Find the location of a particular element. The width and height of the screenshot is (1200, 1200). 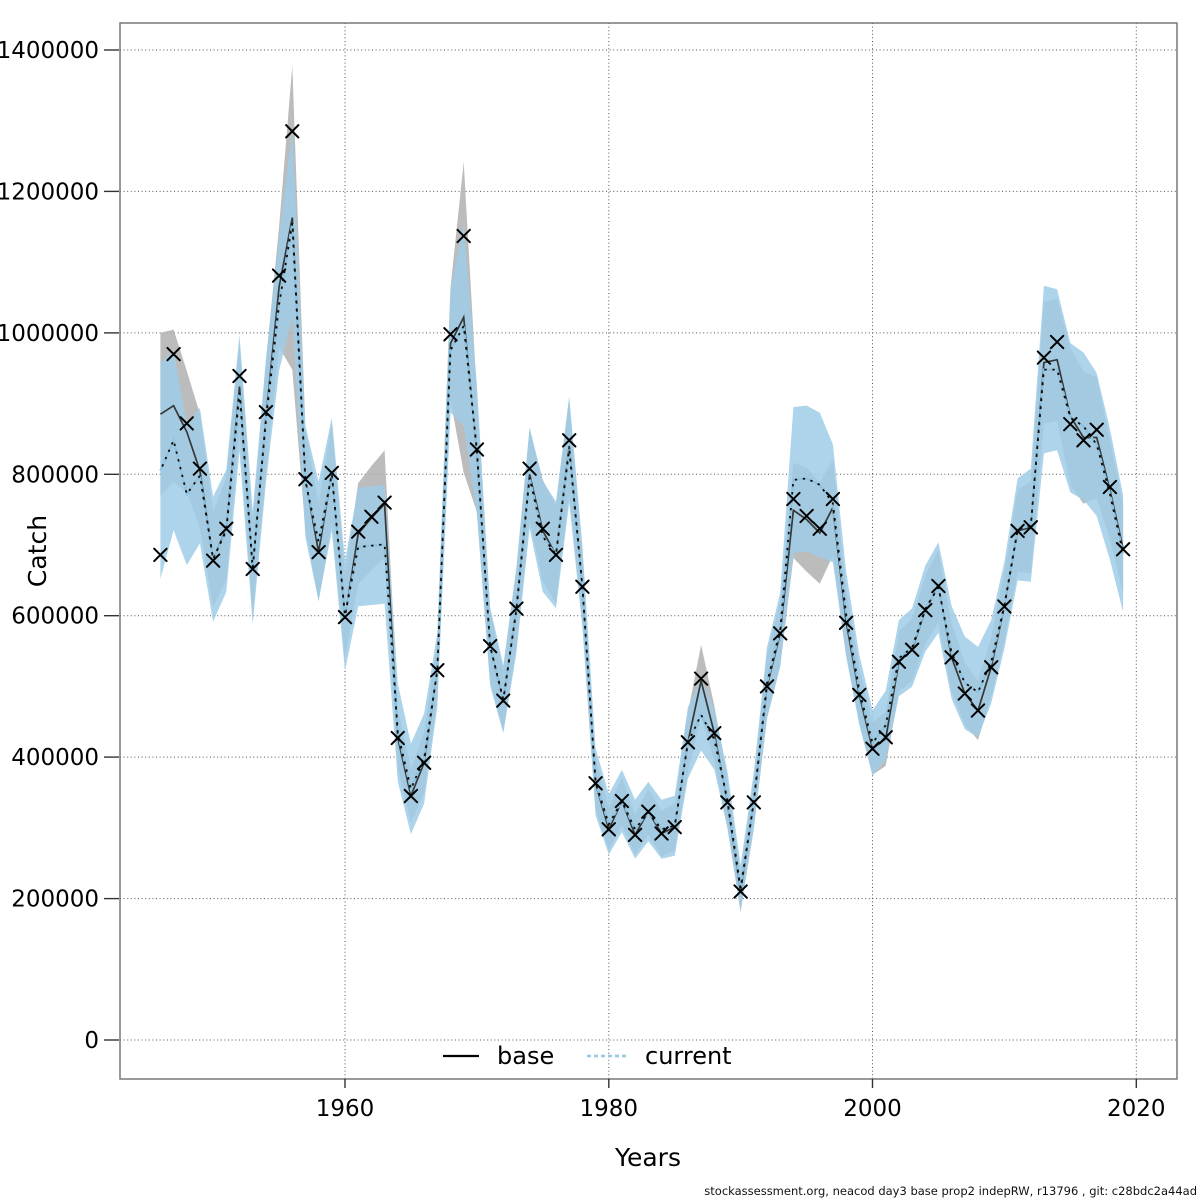

legend: base current is located at coordinates (587, 1056).